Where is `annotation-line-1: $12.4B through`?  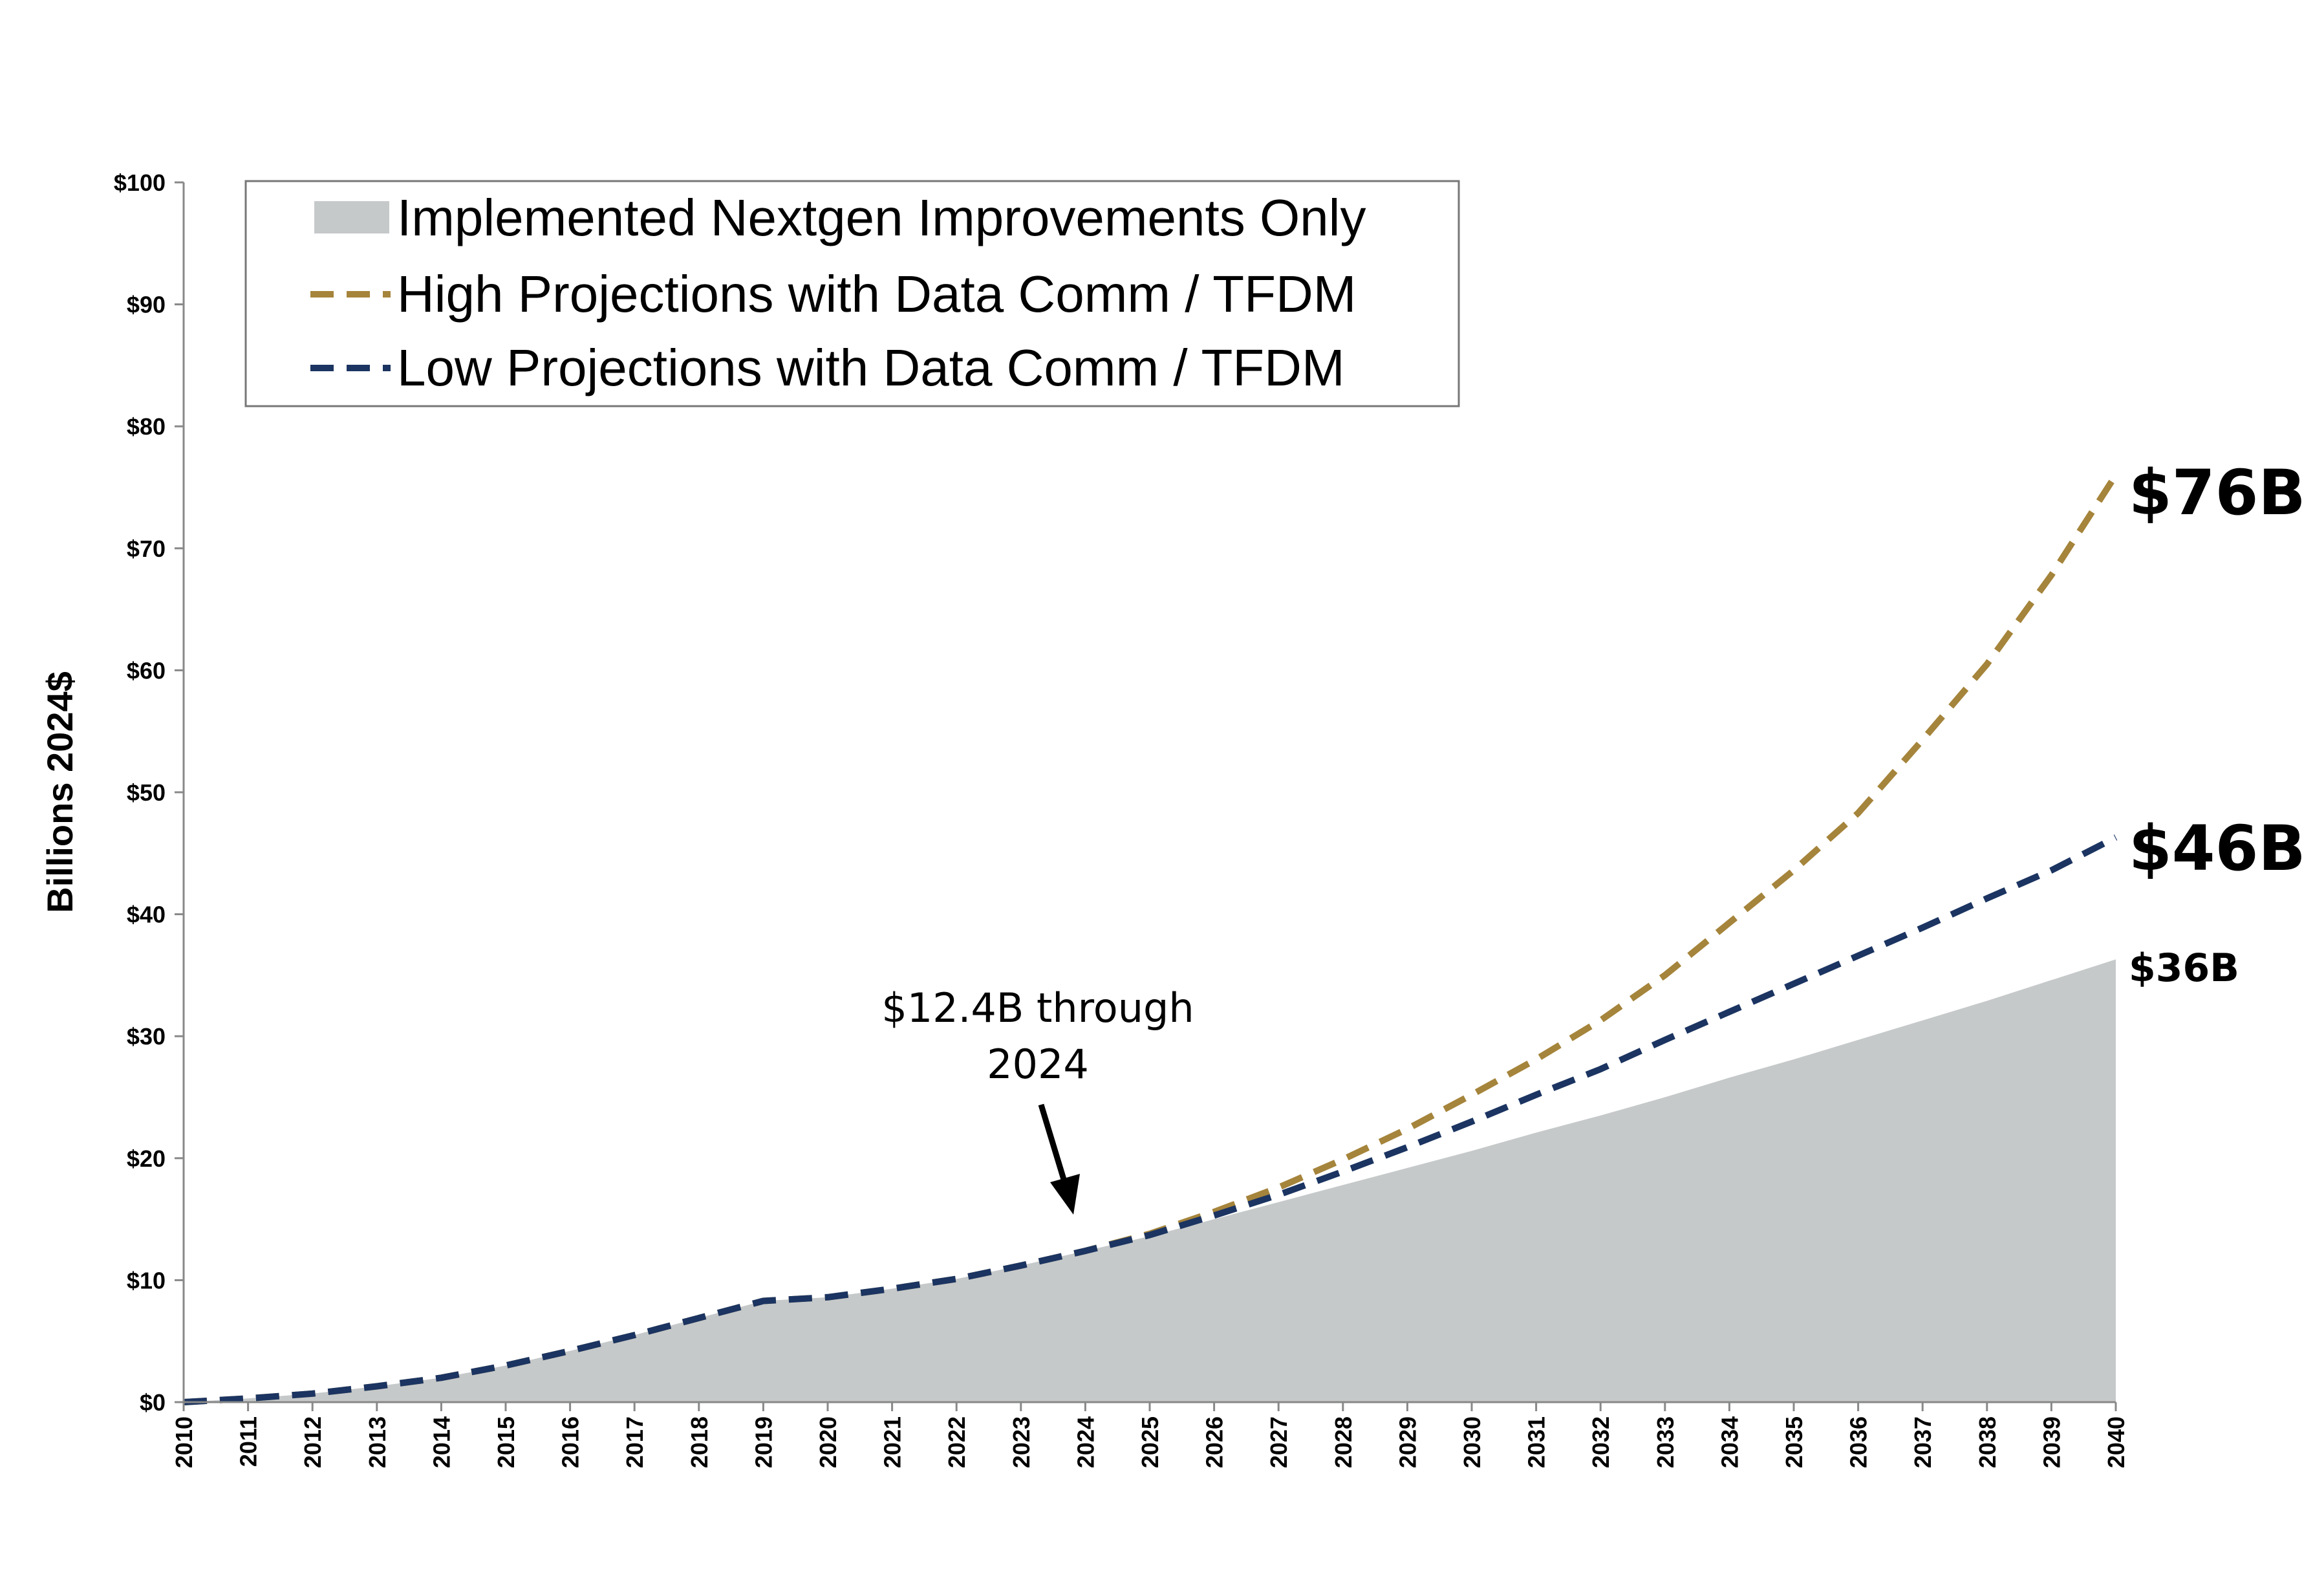 annotation-line-1: $12.4B through is located at coordinates (1037, 1008).